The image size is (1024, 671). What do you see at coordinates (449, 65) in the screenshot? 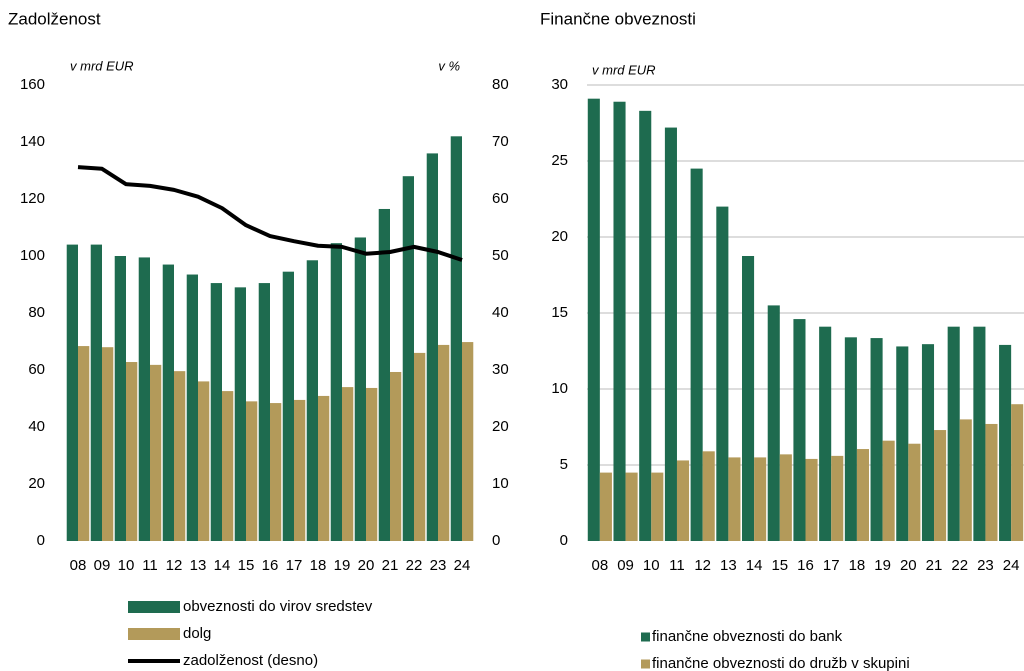
I see `y2-axis-label: v %` at bounding box center [449, 65].